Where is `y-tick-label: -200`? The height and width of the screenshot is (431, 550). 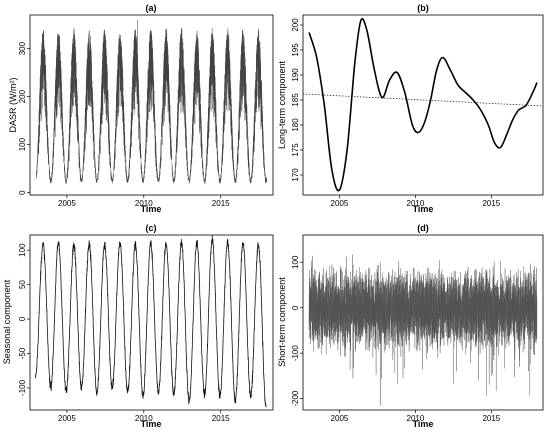
y-tick-label: -200 is located at coordinates (295, 398).